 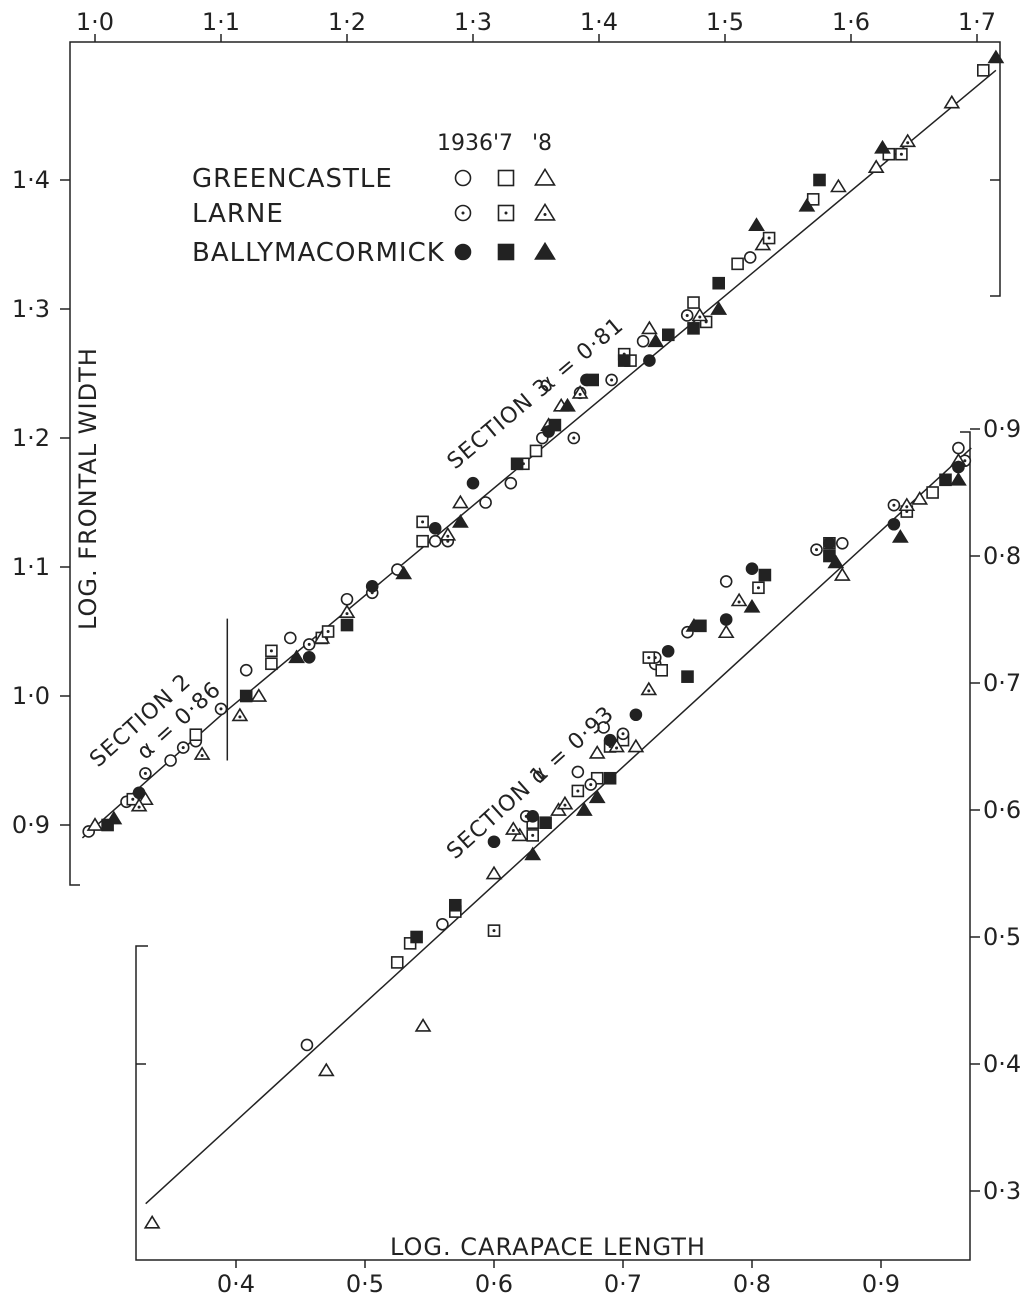 I want to click on upper-y-tick-label-3: 1·2, so click(x=31, y=438).